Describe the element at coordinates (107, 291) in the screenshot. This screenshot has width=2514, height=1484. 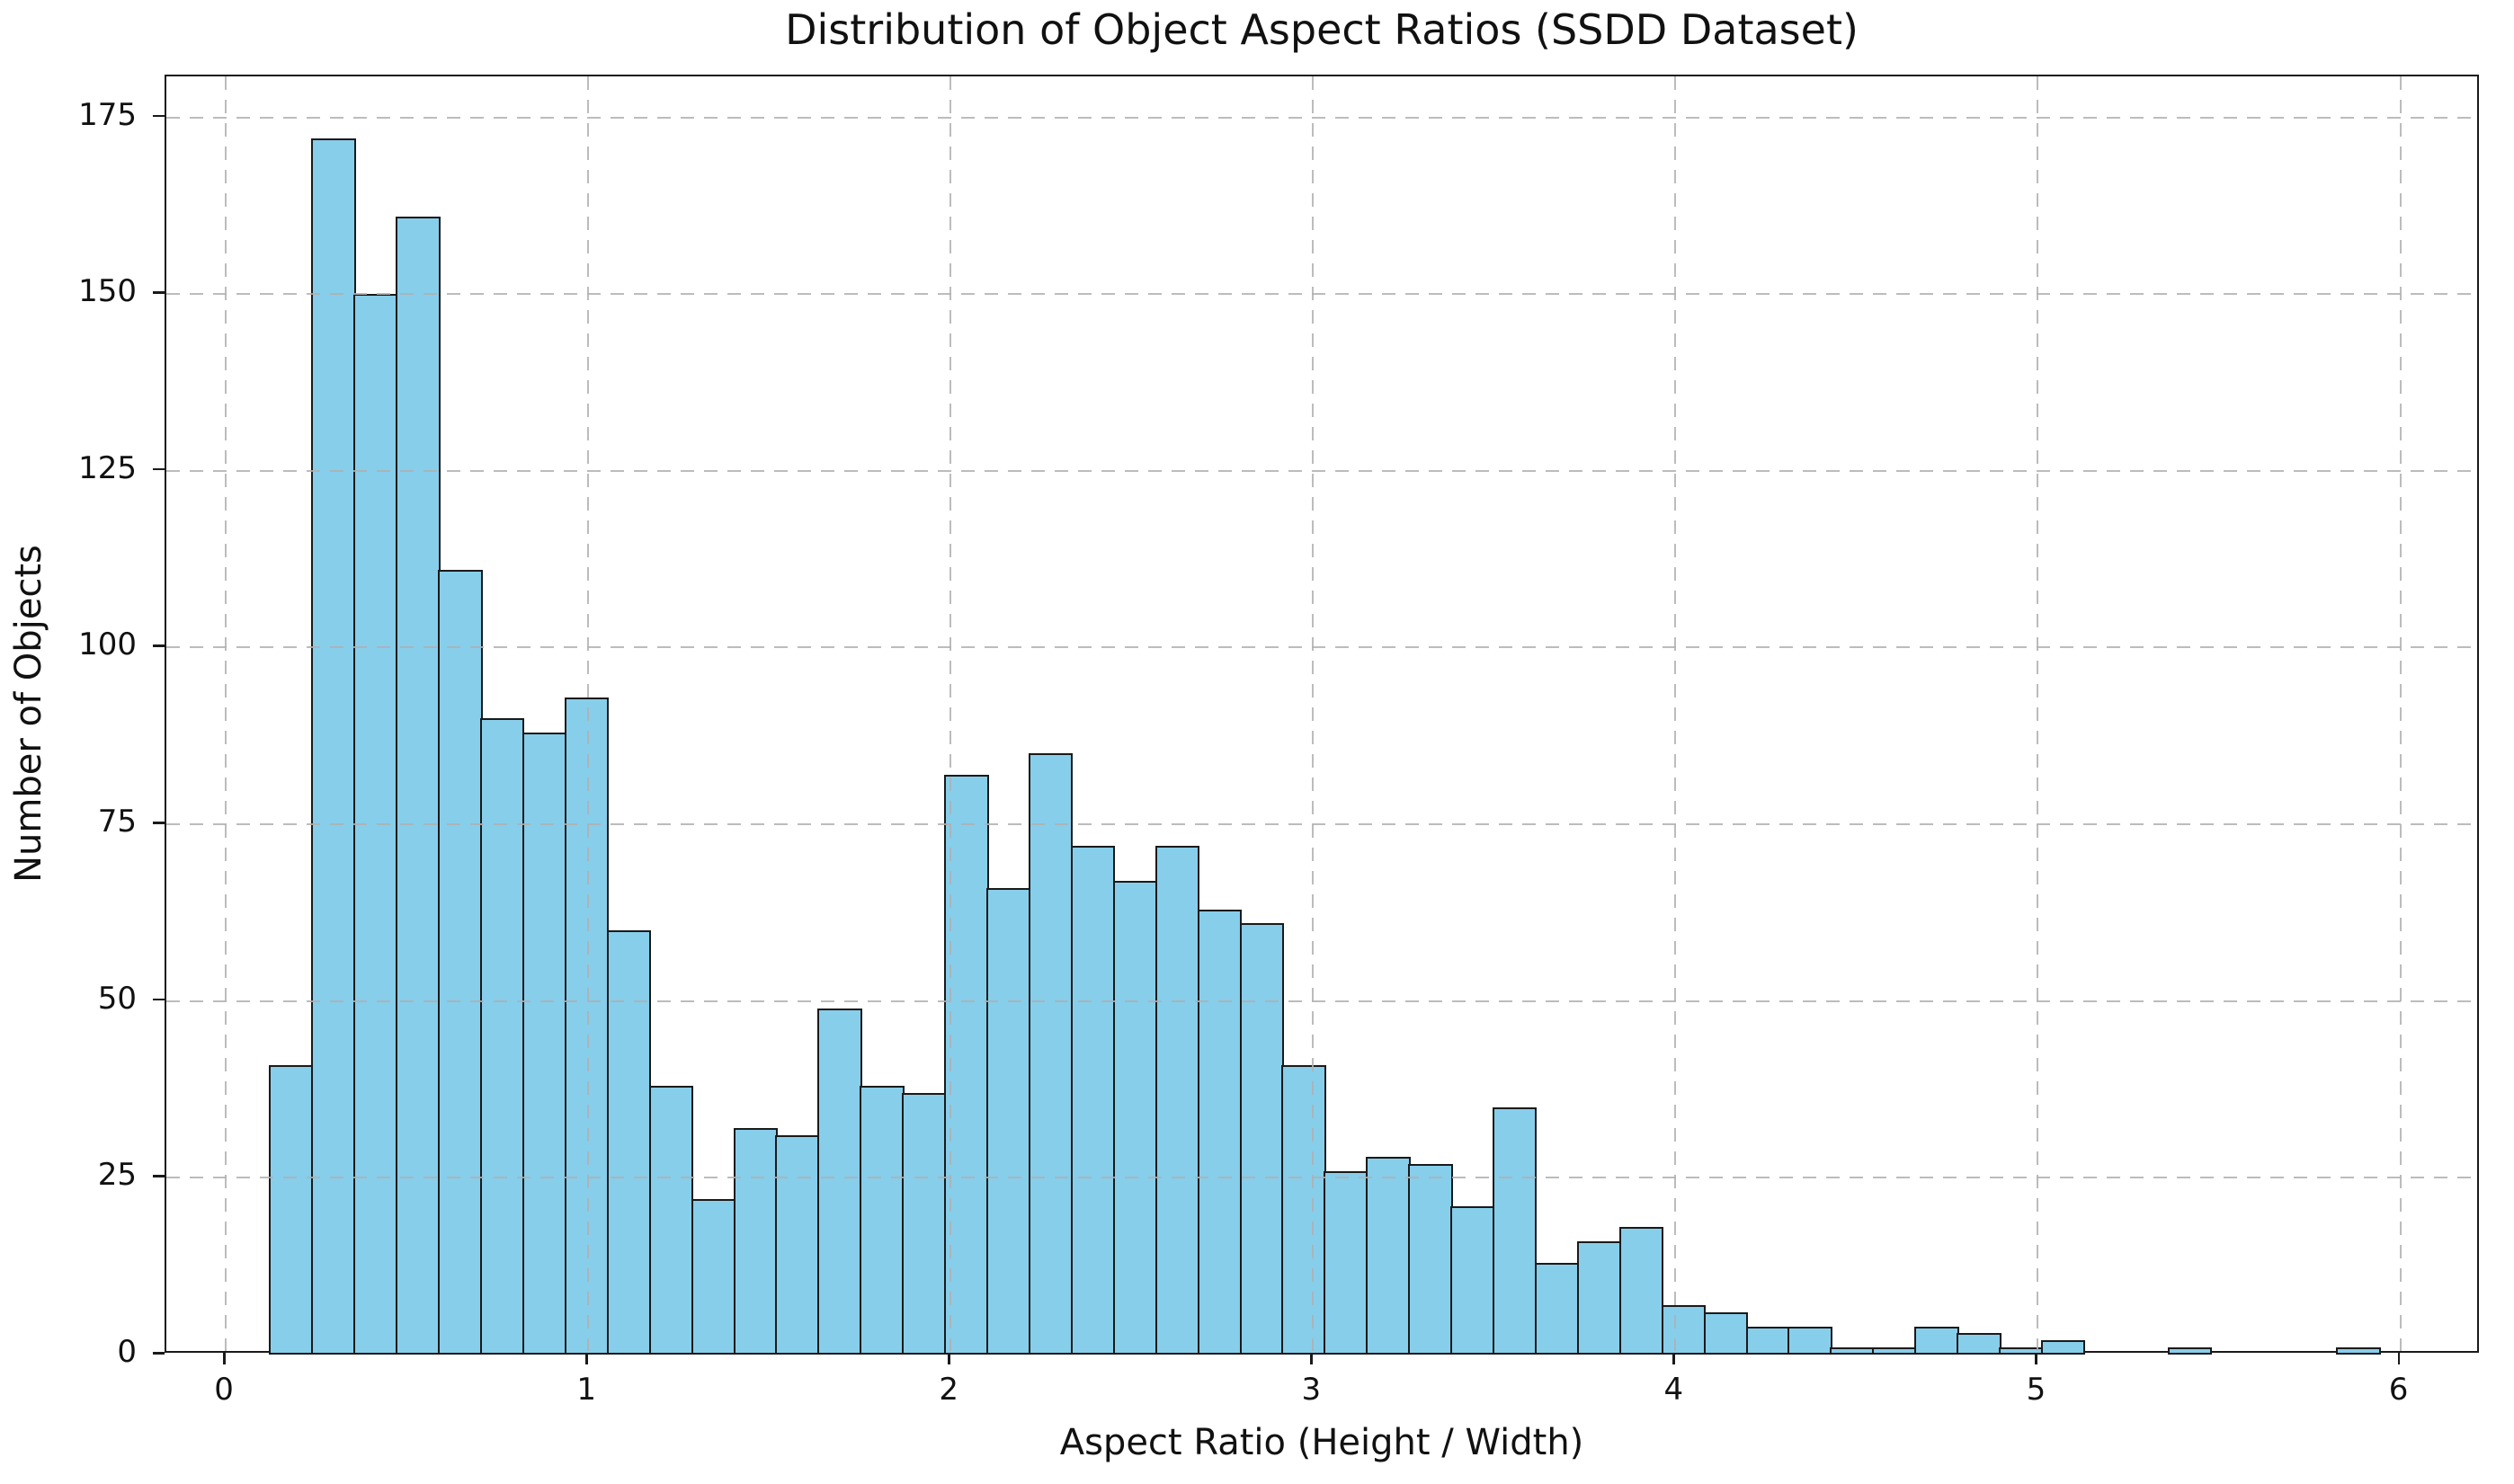
I see `y-tick-label: 150` at that location.